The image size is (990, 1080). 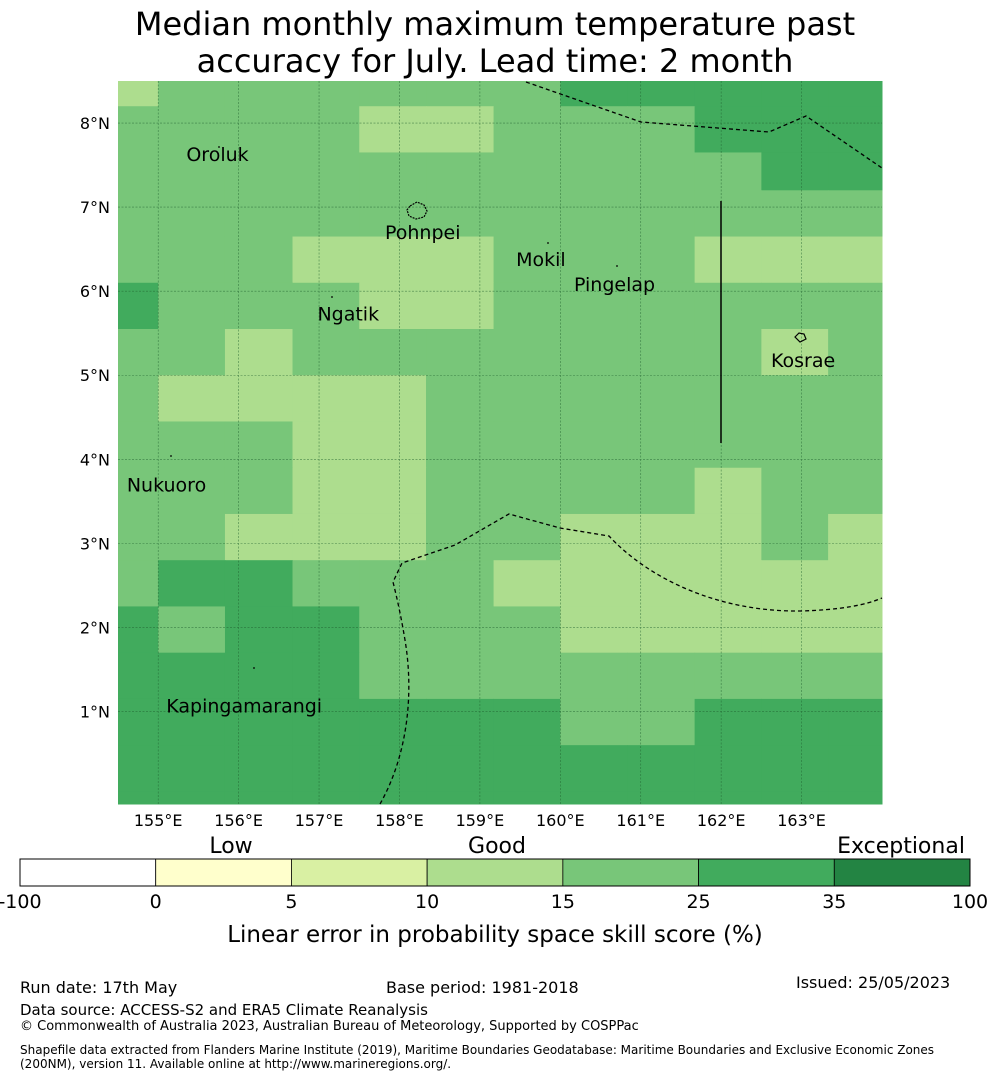 What do you see at coordinates (423, 233) in the screenshot?
I see `place-label-pohnpei: Pohnpei` at bounding box center [423, 233].